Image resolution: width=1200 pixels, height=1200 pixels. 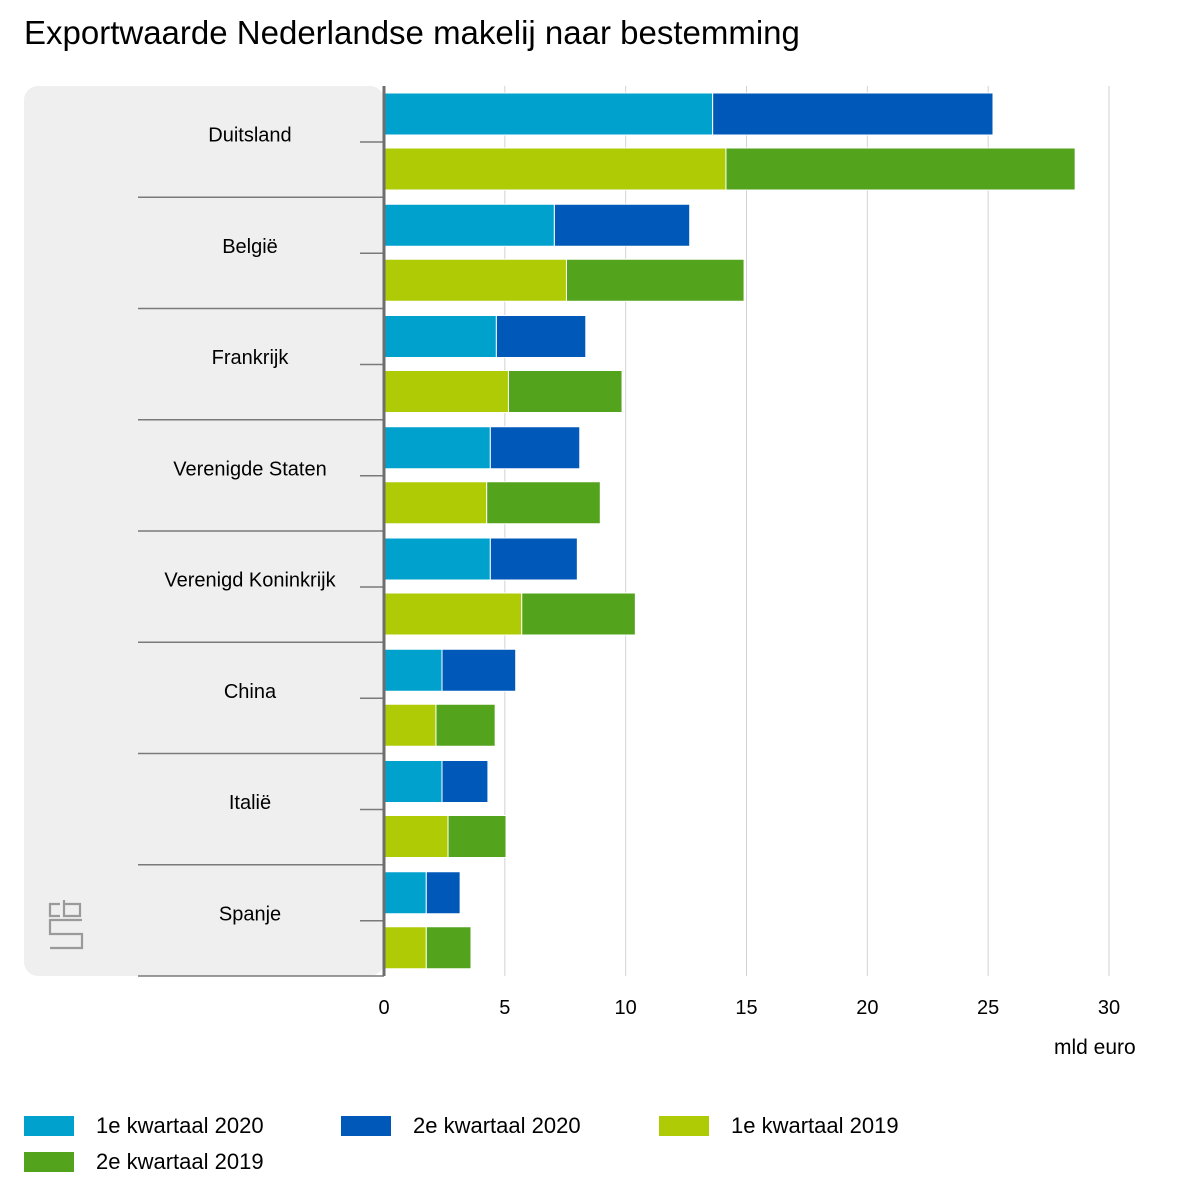 What do you see at coordinates (1109, 1008) in the screenshot?
I see `x-tick-label: 30` at bounding box center [1109, 1008].